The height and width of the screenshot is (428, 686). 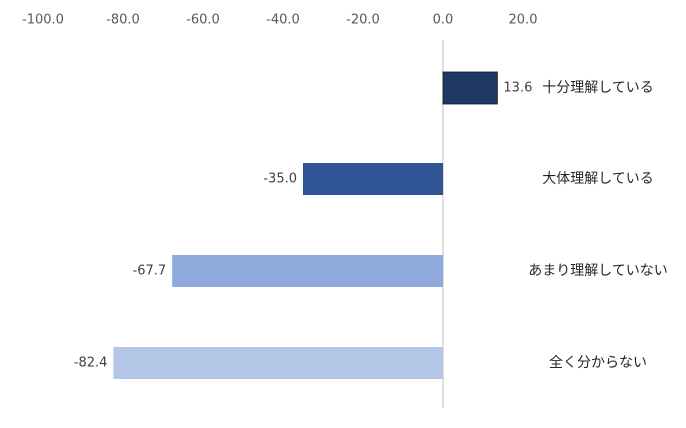 I want to click on x-tick-label: 20.0, so click(x=523, y=20).